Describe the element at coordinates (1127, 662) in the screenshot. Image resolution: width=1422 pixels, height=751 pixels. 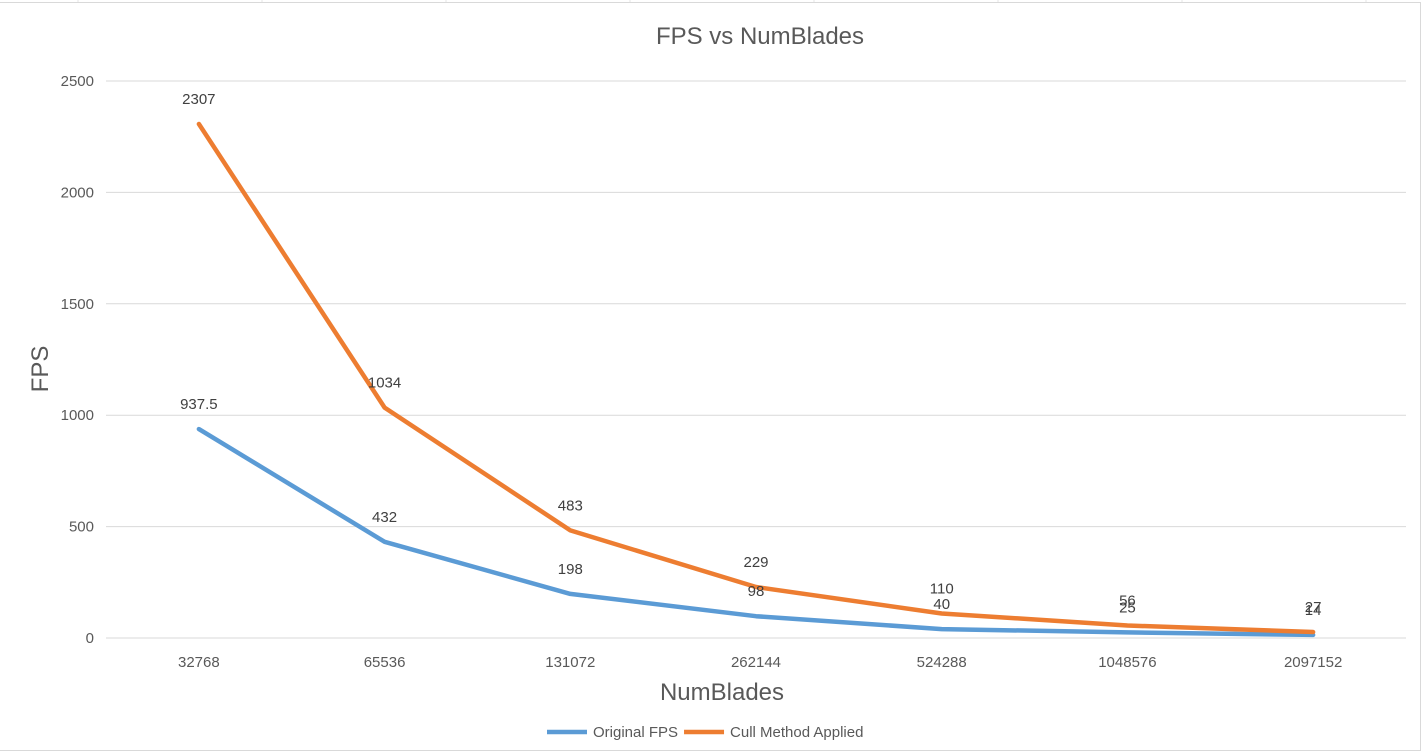
I see `x-tick-label: 1048576` at that location.